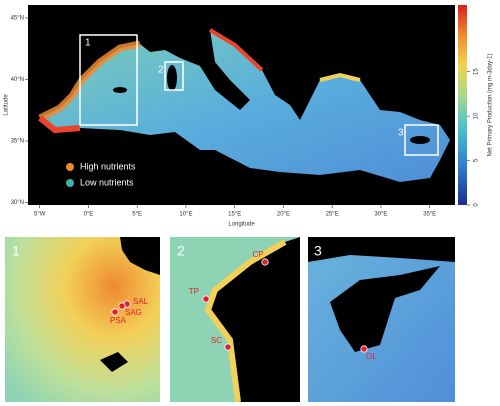 The width and height of the screenshot is (500, 406). What do you see at coordinates (401, 133) in the screenshot?
I see `region-label: 3` at bounding box center [401, 133].